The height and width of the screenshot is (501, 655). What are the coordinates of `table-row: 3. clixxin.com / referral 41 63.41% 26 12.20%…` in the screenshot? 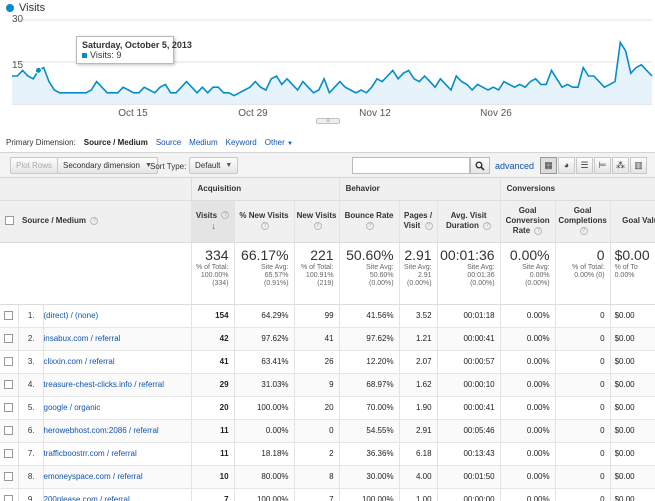 It's located at (327, 362).